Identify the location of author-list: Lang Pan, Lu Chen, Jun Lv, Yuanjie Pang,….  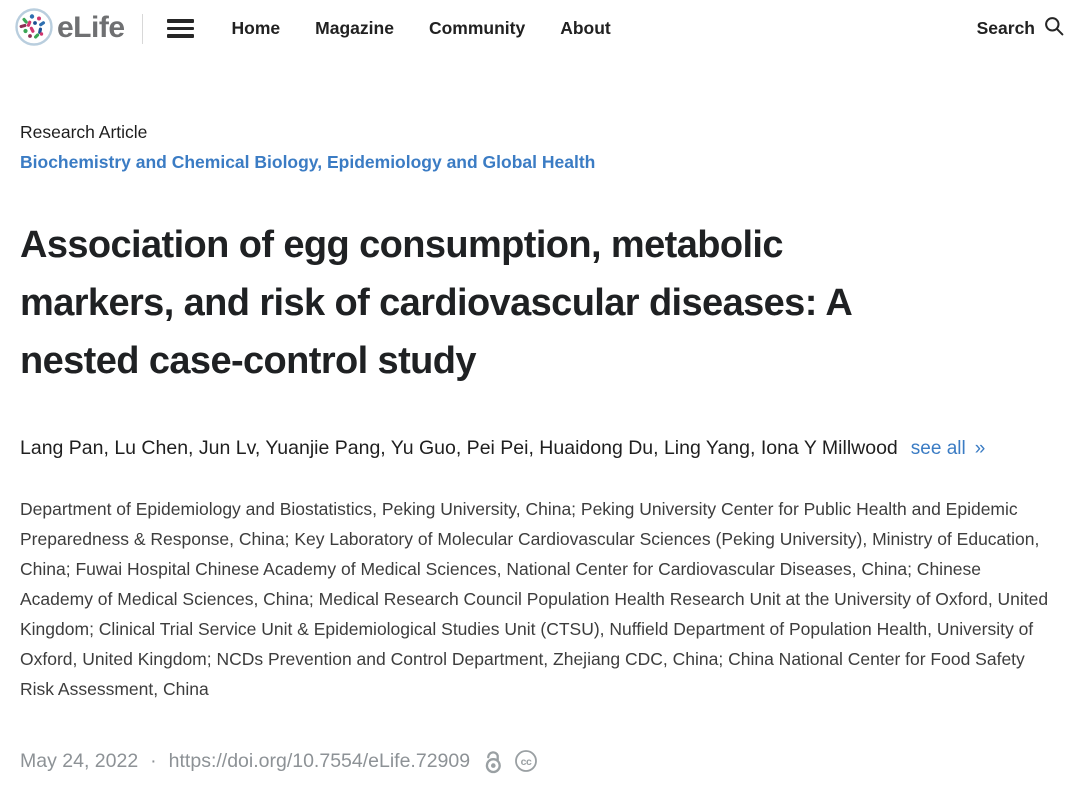
(535, 448).